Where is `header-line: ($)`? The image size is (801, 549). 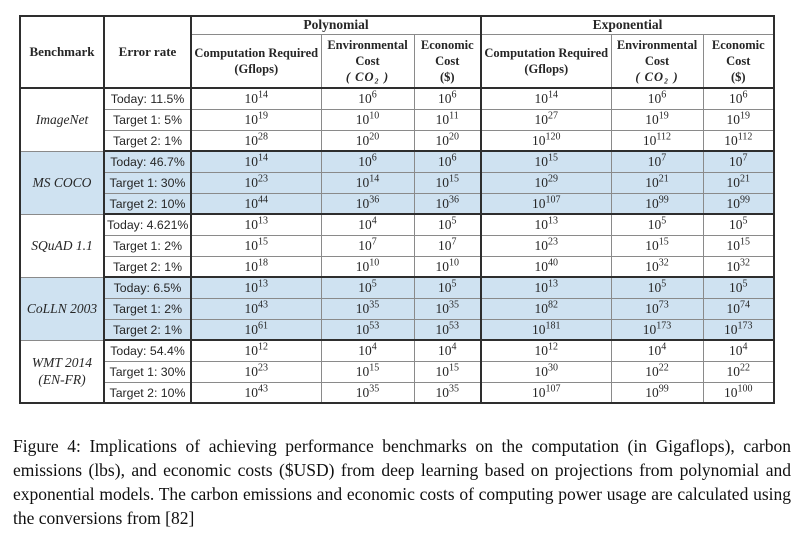 header-line: ($) is located at coordinates (447, 77).